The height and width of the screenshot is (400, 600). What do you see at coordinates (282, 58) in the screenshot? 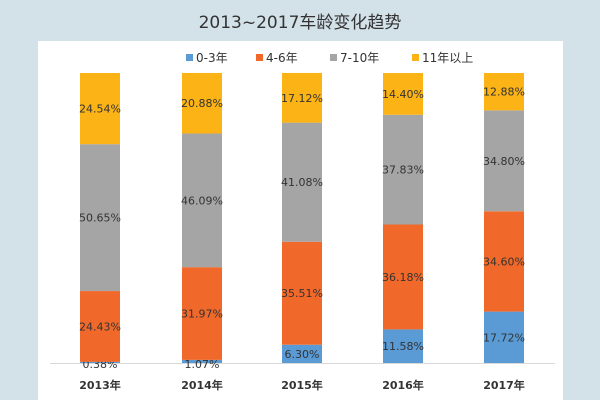
I see `legend-label: 4-6年` at bounding box center [282, 58].